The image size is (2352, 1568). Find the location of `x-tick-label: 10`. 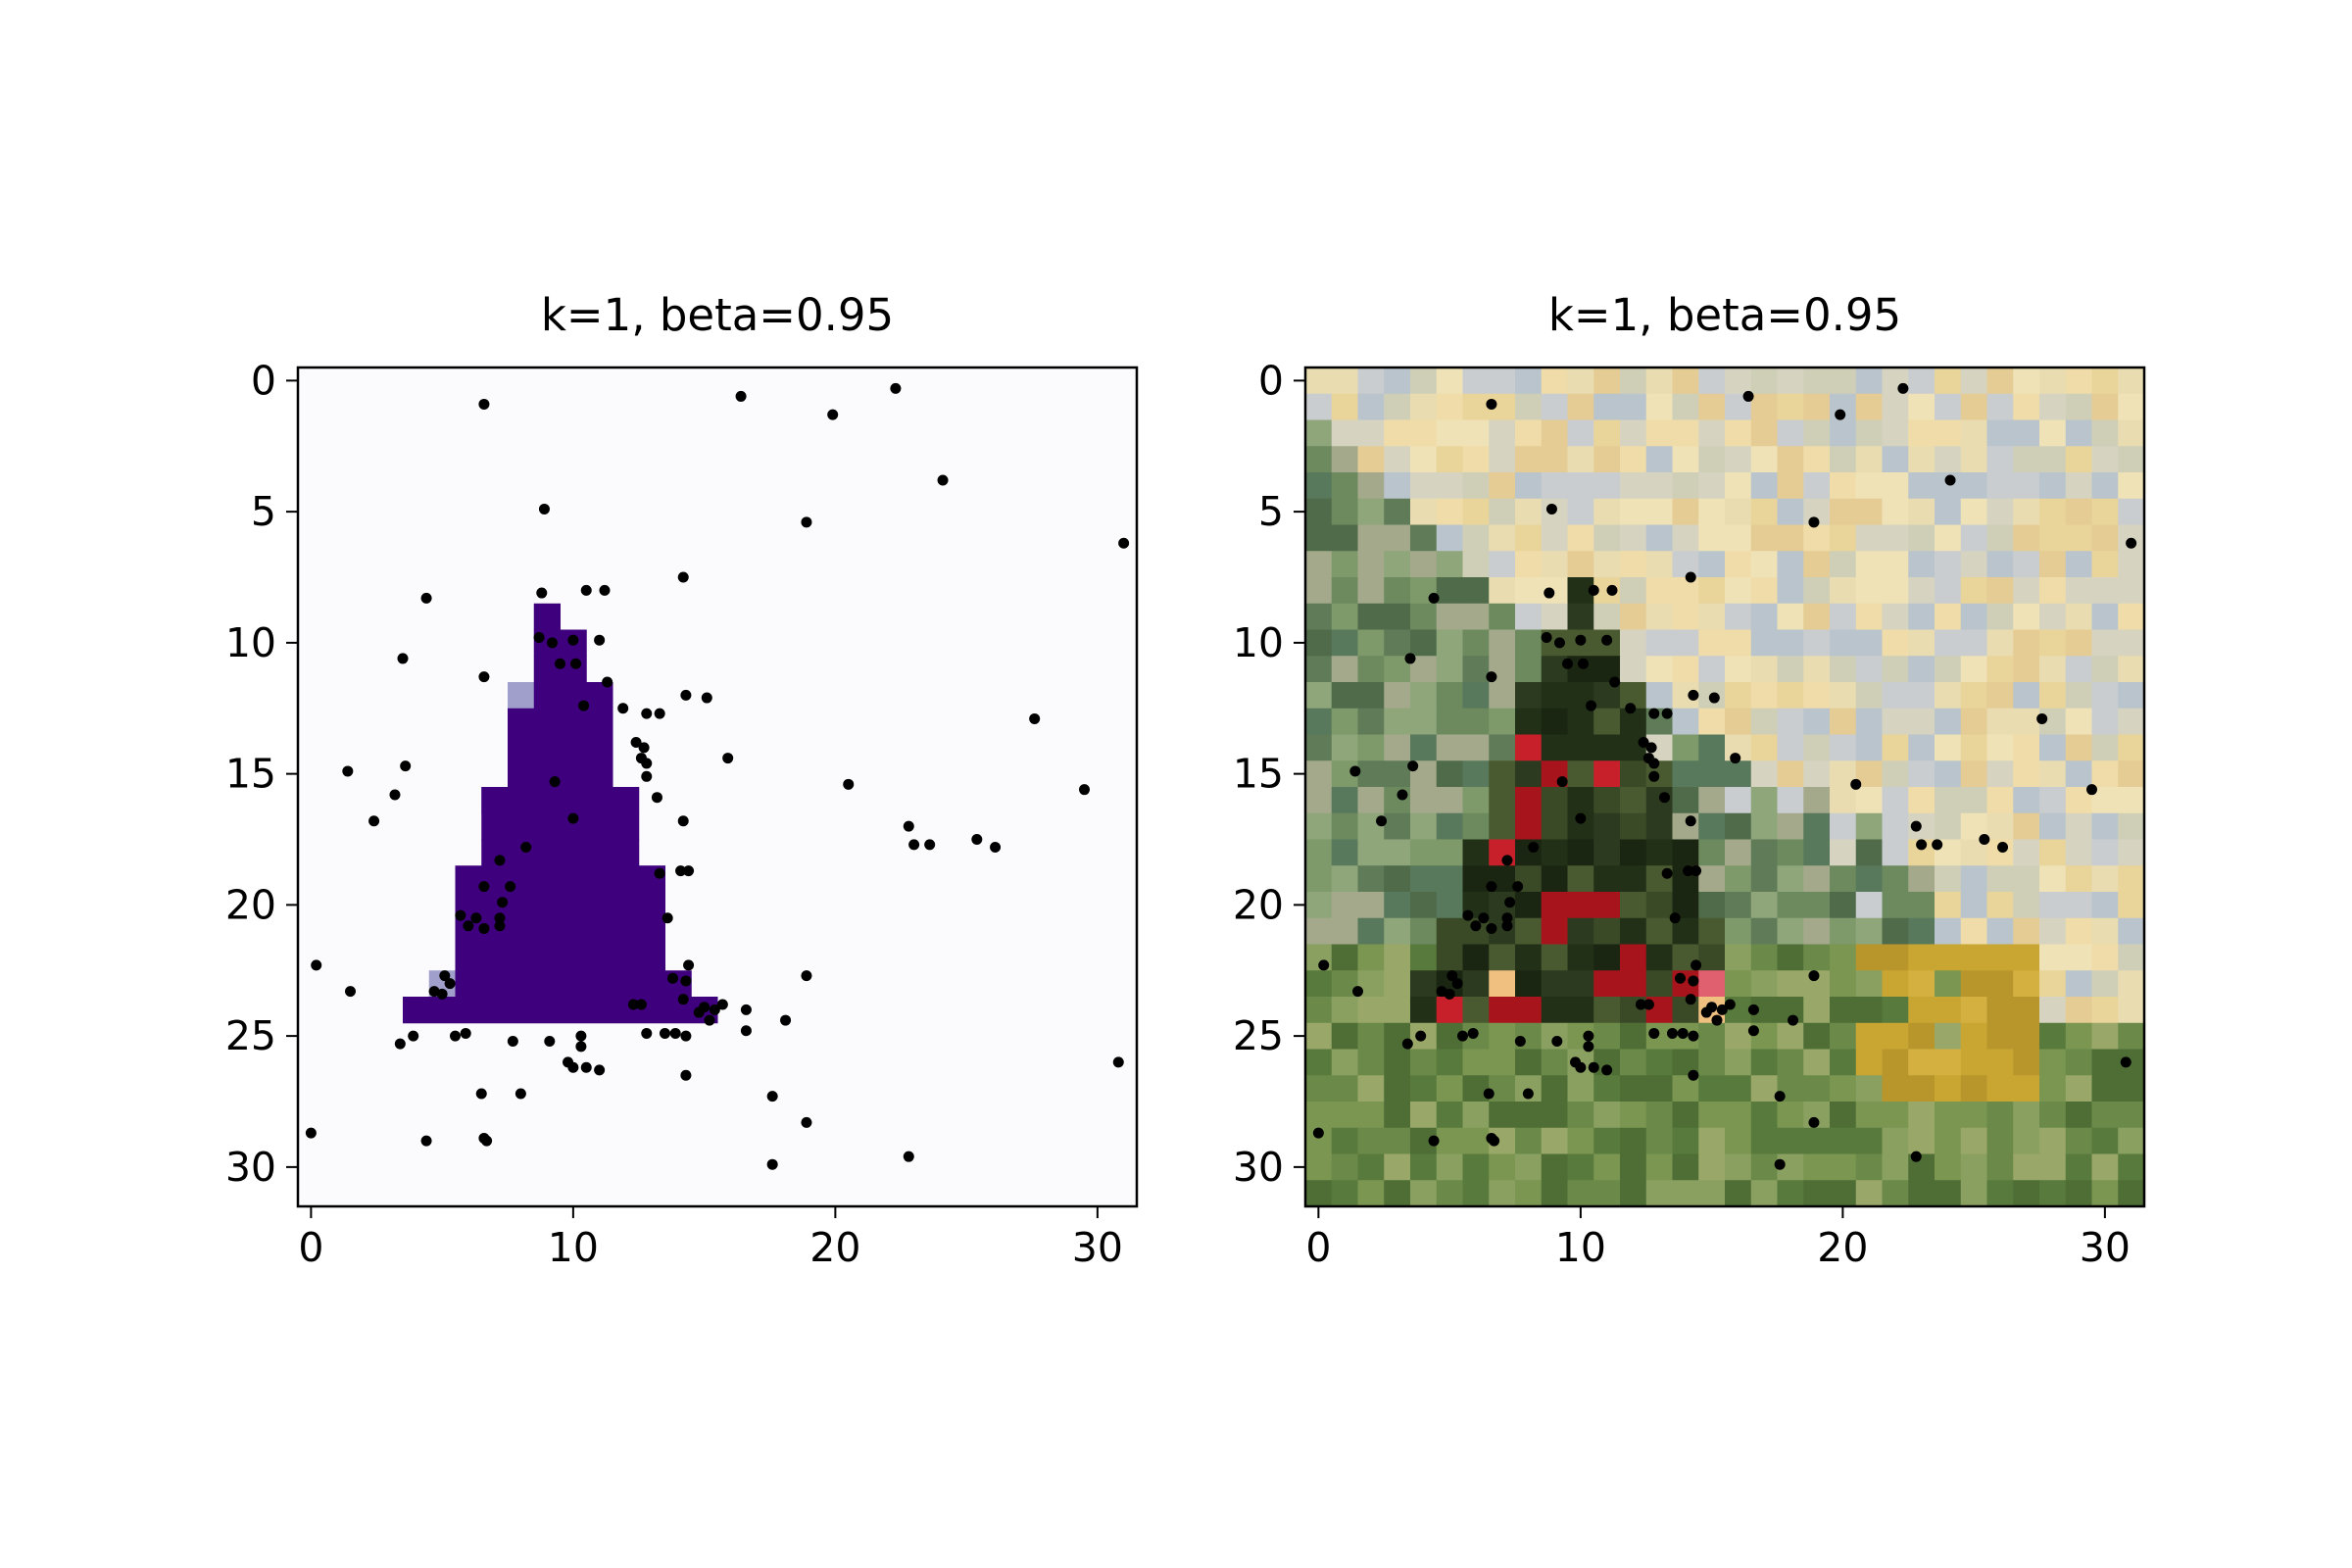

x-tick-label: 10 is located at coordinates (573, 1247).